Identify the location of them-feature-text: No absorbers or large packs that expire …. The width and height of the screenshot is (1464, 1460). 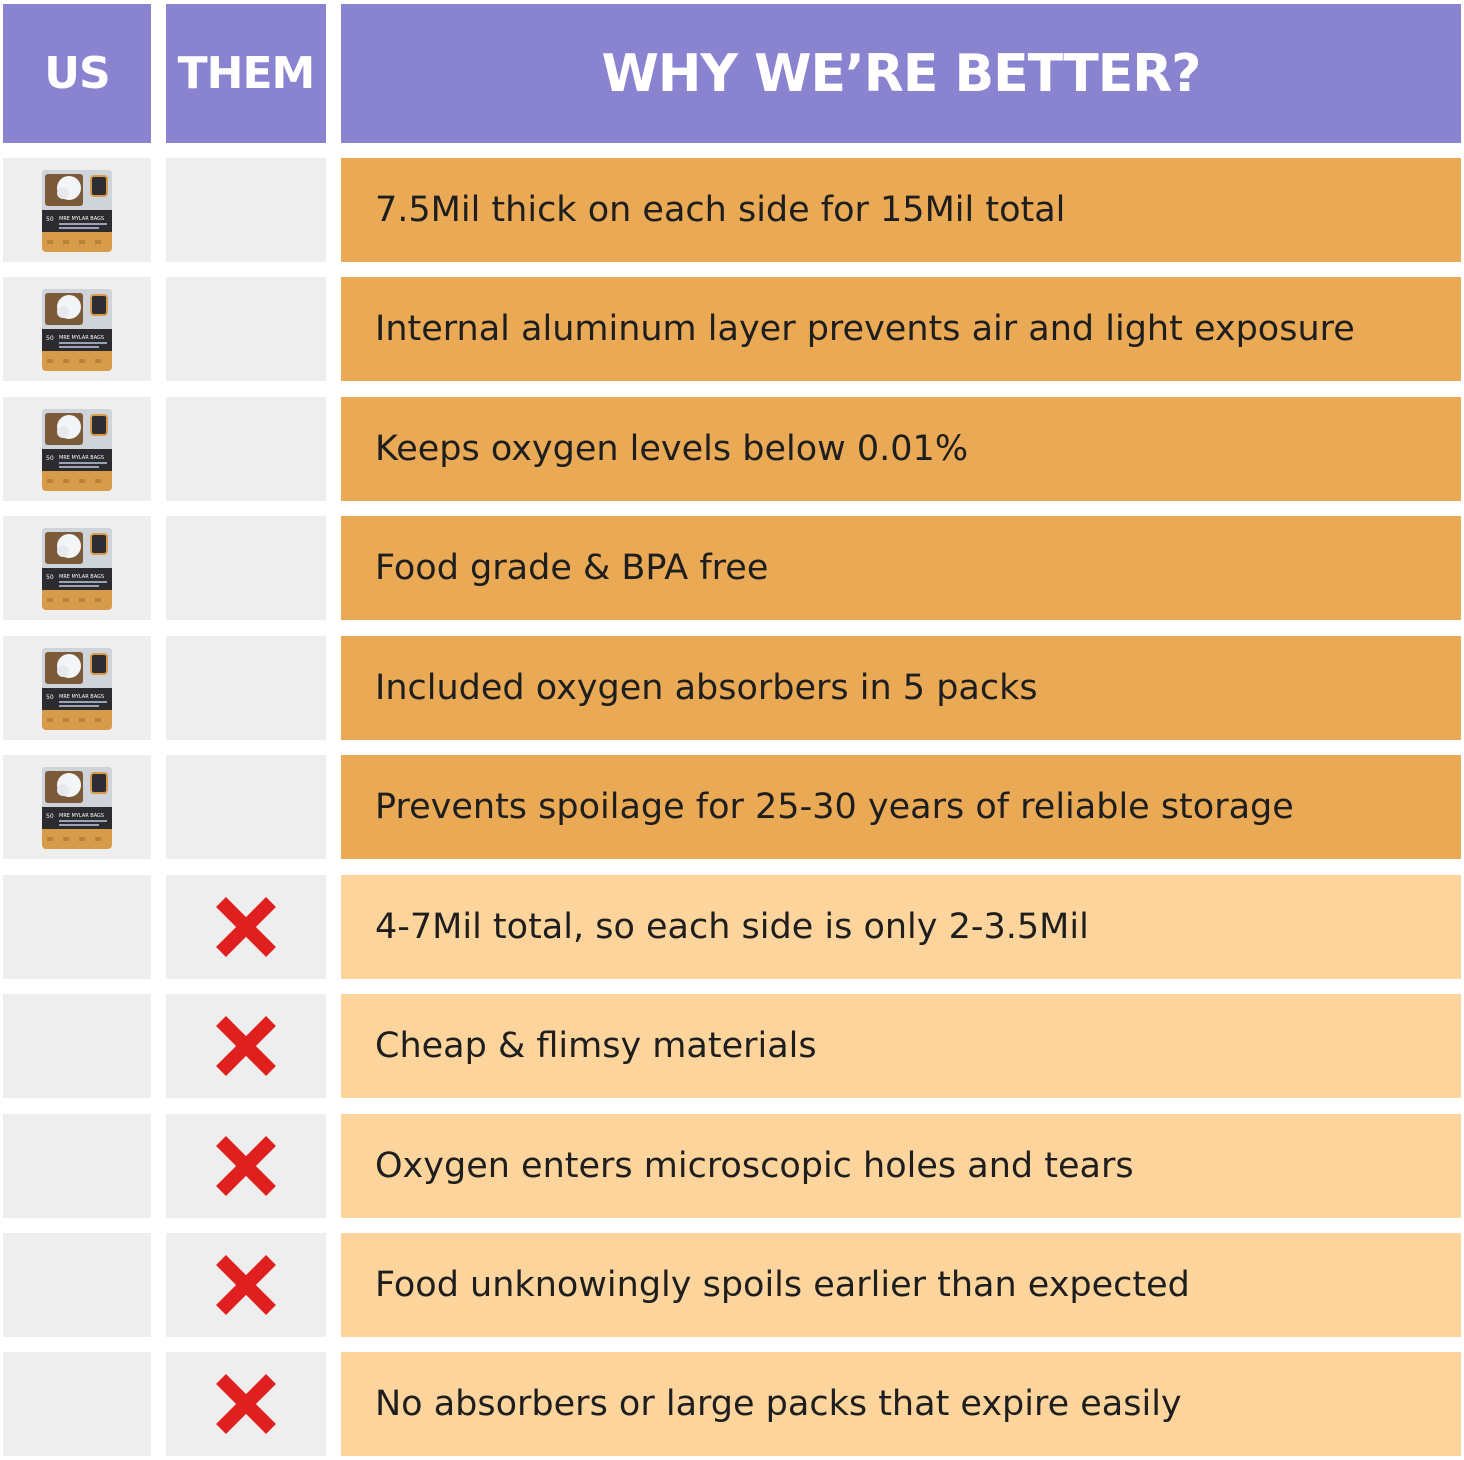
(901, 1404).